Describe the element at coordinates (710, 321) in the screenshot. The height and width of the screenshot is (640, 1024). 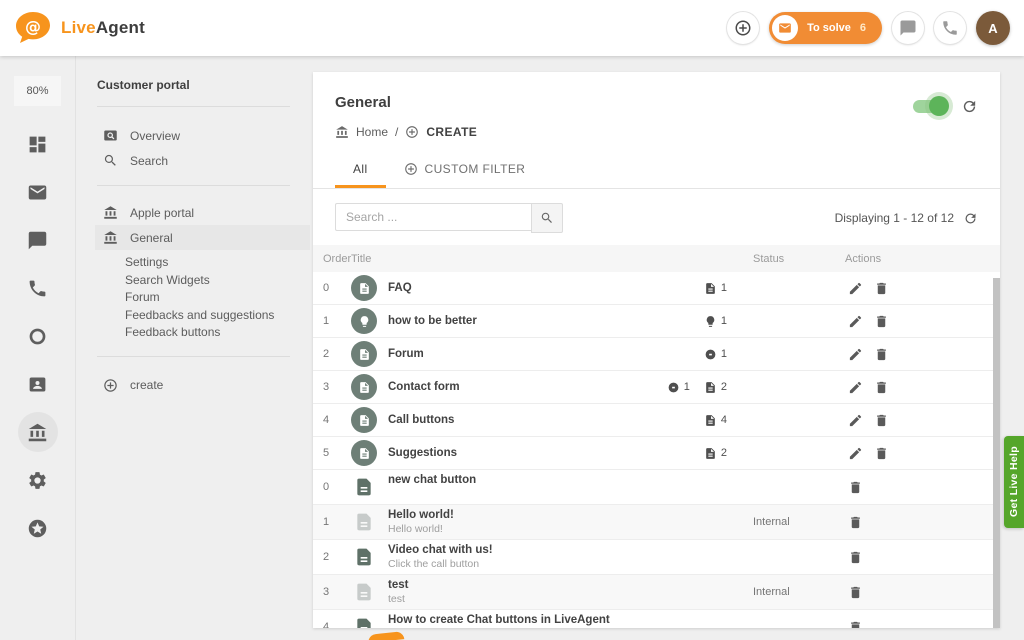
I see `lightbulb-icon` at that location.